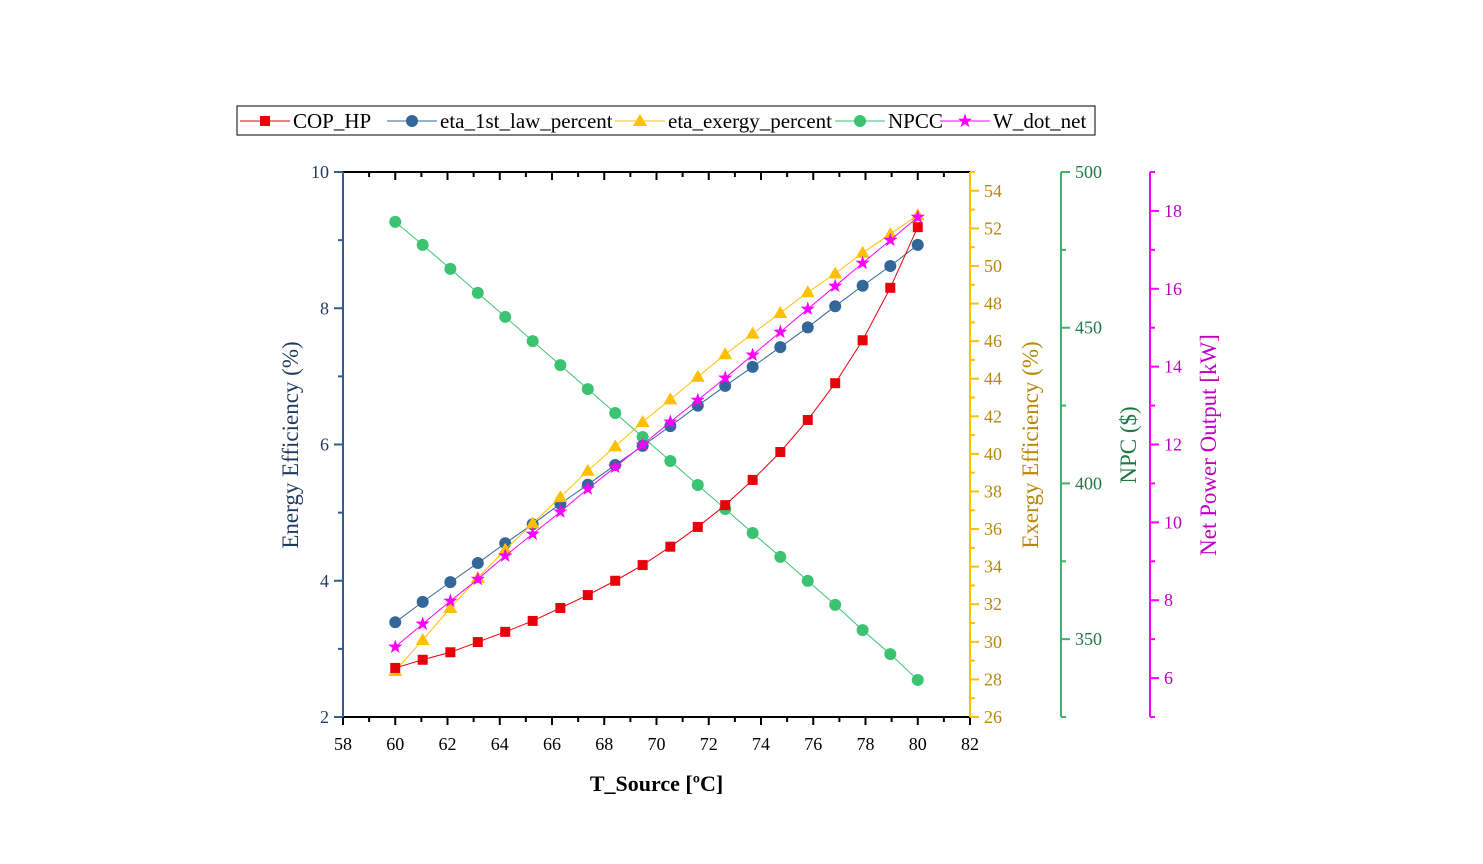 The height and width of the screenshot is (864, 1483). What do you see at coordinates (657, 744) in the screenshot?
I see `x-tick-label: 70` at bounding box center [657, 744].